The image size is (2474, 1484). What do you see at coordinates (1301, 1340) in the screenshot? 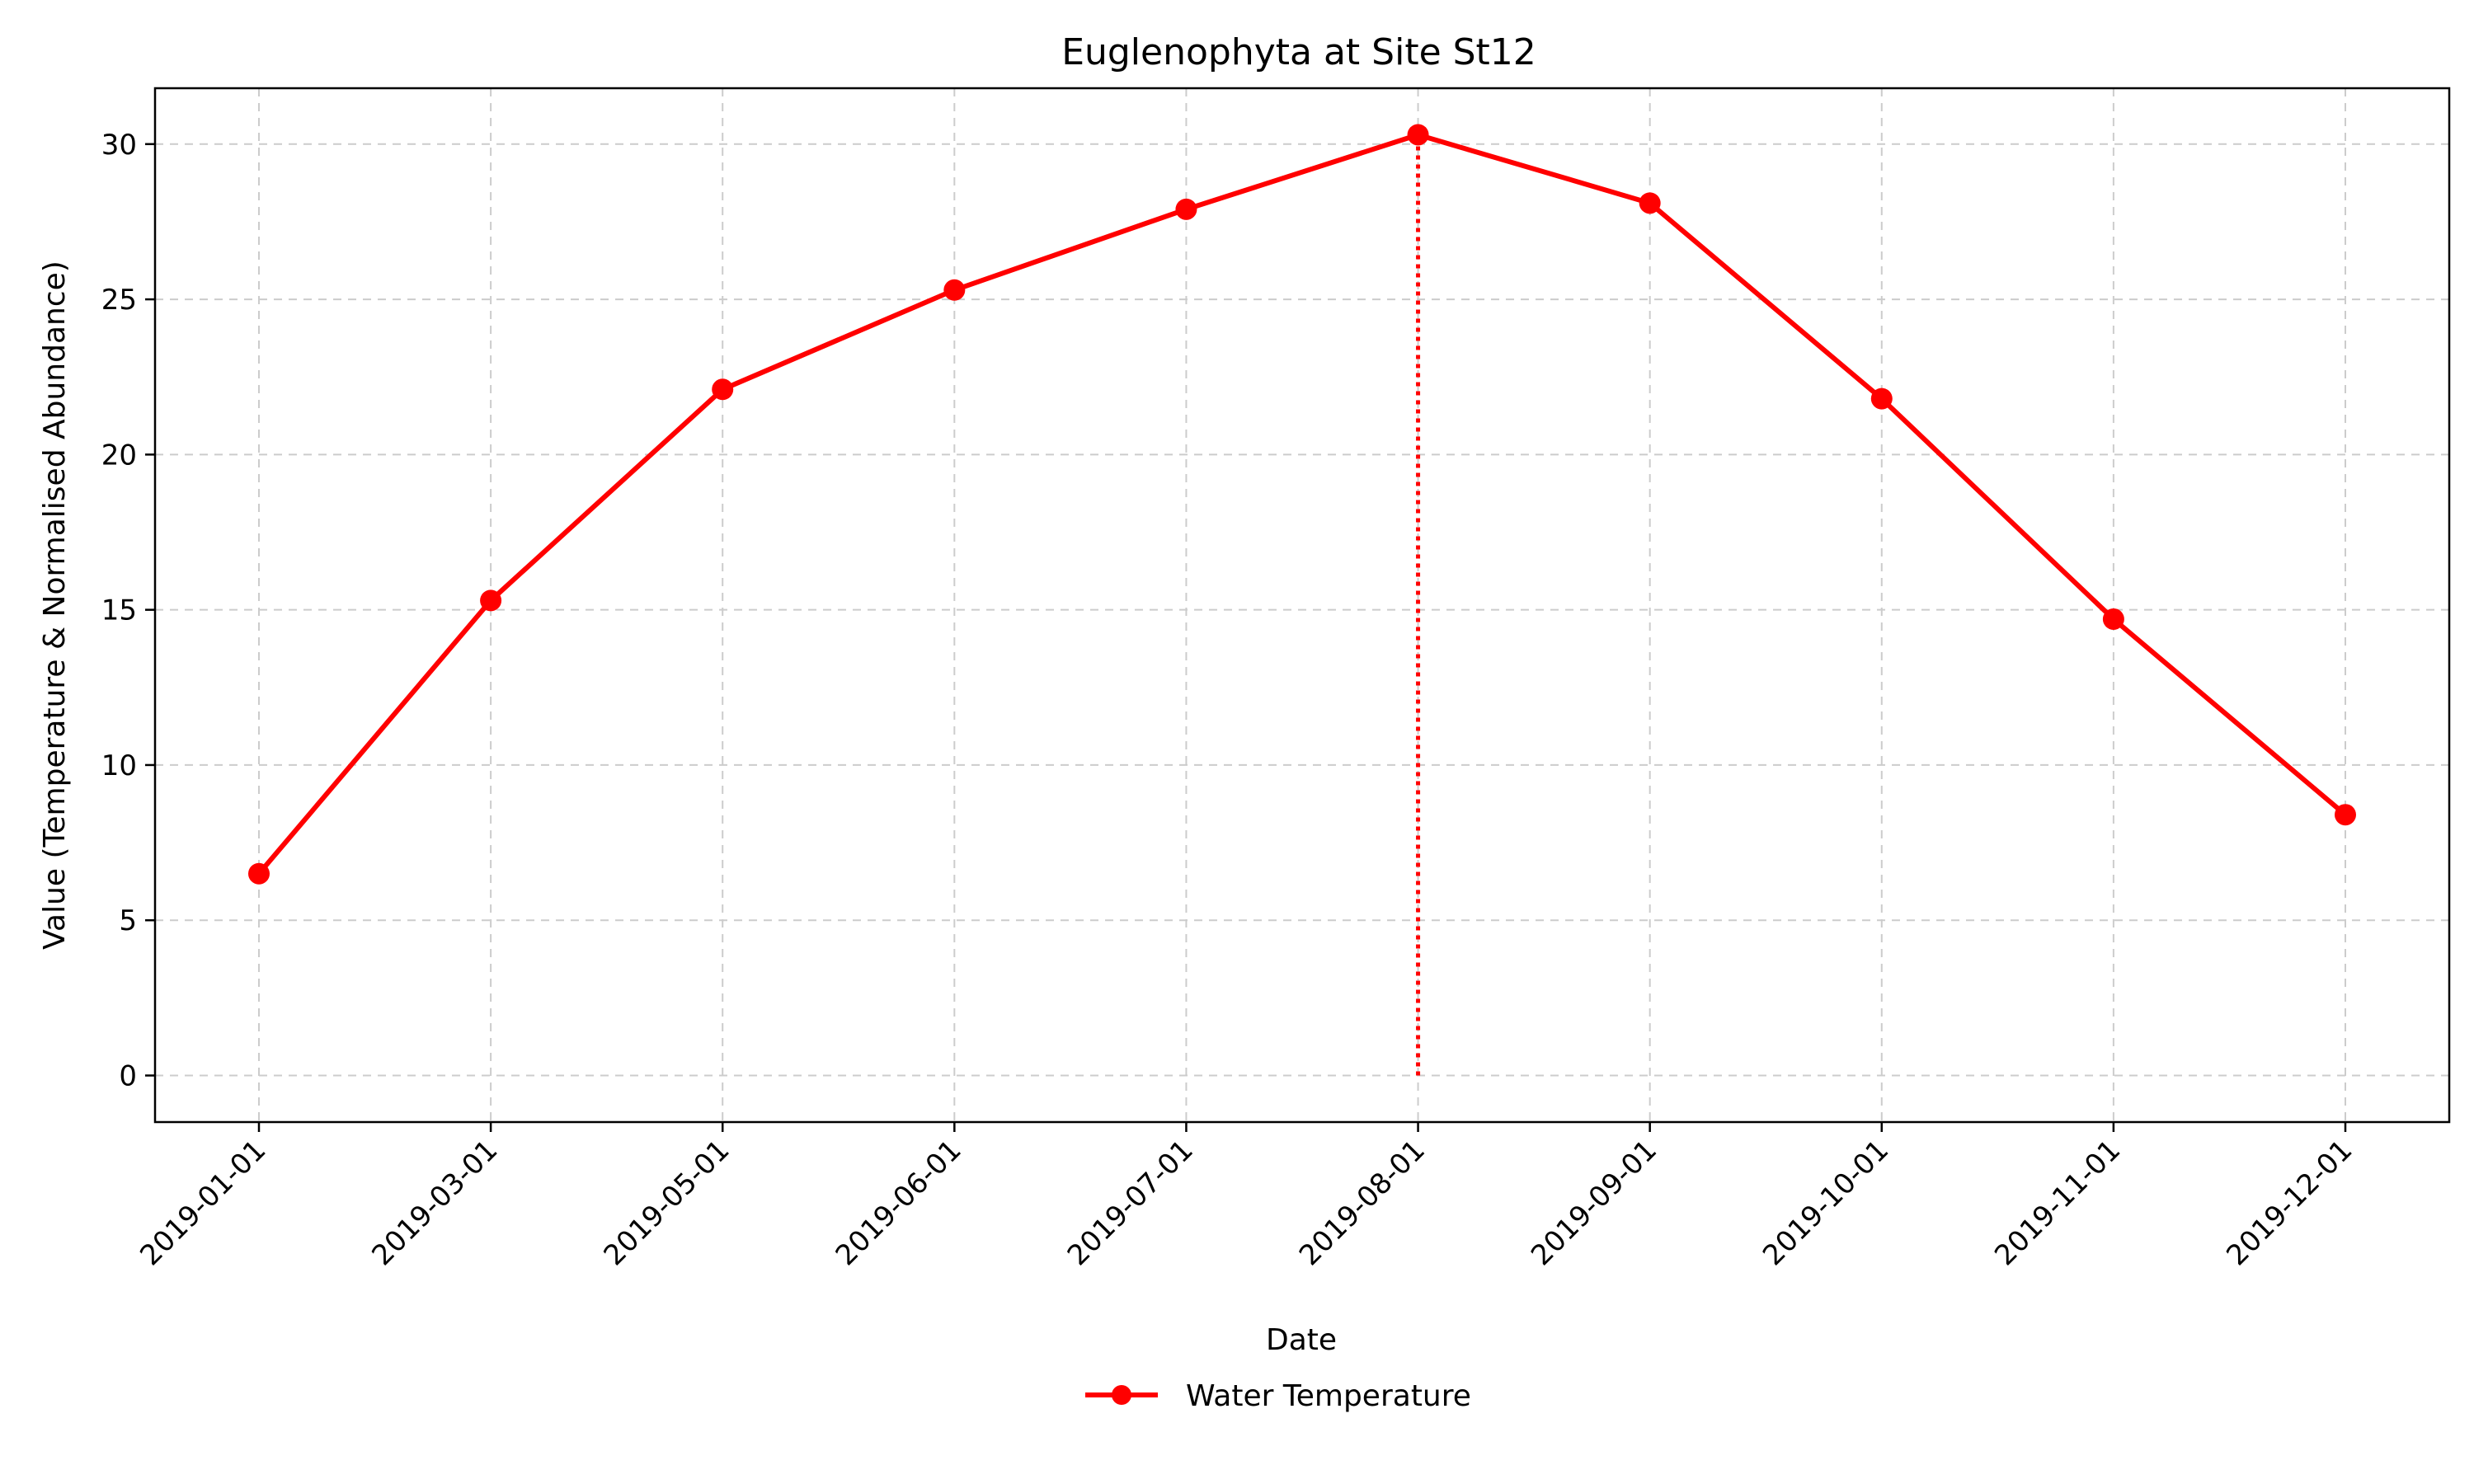
I see `x-axis-label: Date` at bounding box center [1301, 1340].